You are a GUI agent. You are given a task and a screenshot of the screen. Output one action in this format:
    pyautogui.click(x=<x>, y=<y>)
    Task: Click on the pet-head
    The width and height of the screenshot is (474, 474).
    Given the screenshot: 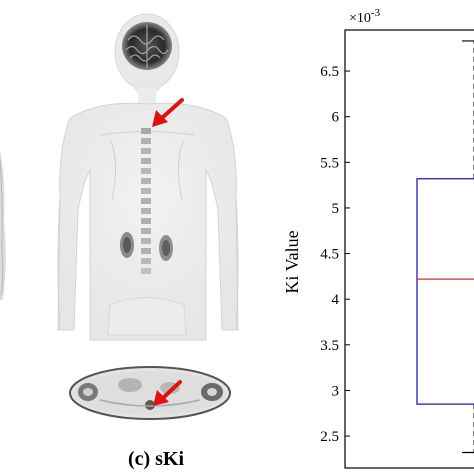 What is the action you would take?
    pyautogui.click(x=147, y=59)
    